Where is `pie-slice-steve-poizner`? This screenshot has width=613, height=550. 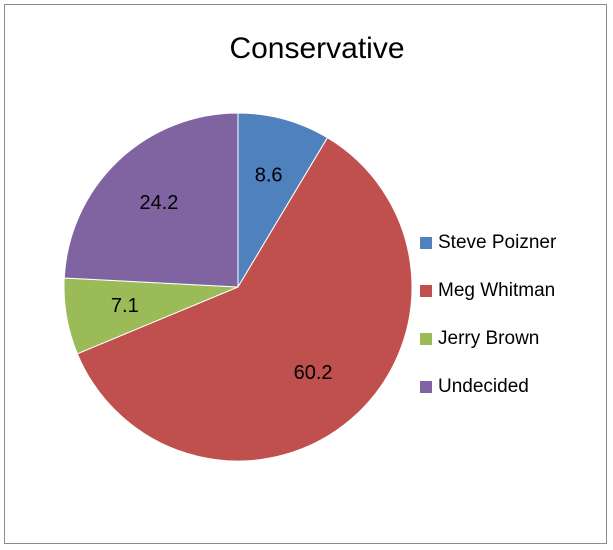 pie-slice-steve-poizner is located at coordinates (283, 200).